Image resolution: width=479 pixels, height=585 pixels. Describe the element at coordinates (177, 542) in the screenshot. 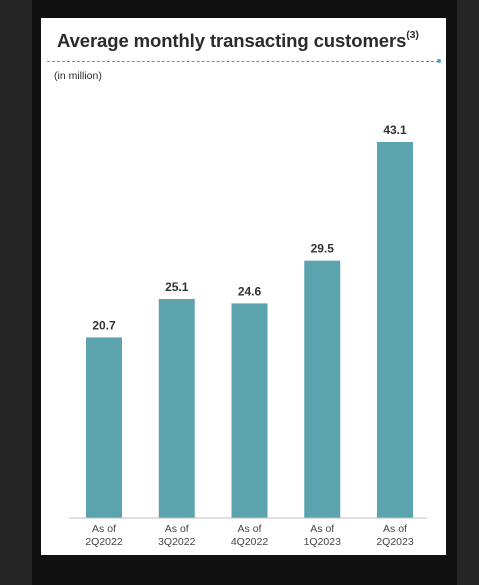

I see `category-label-1-line2: 3Q2022` at that location.